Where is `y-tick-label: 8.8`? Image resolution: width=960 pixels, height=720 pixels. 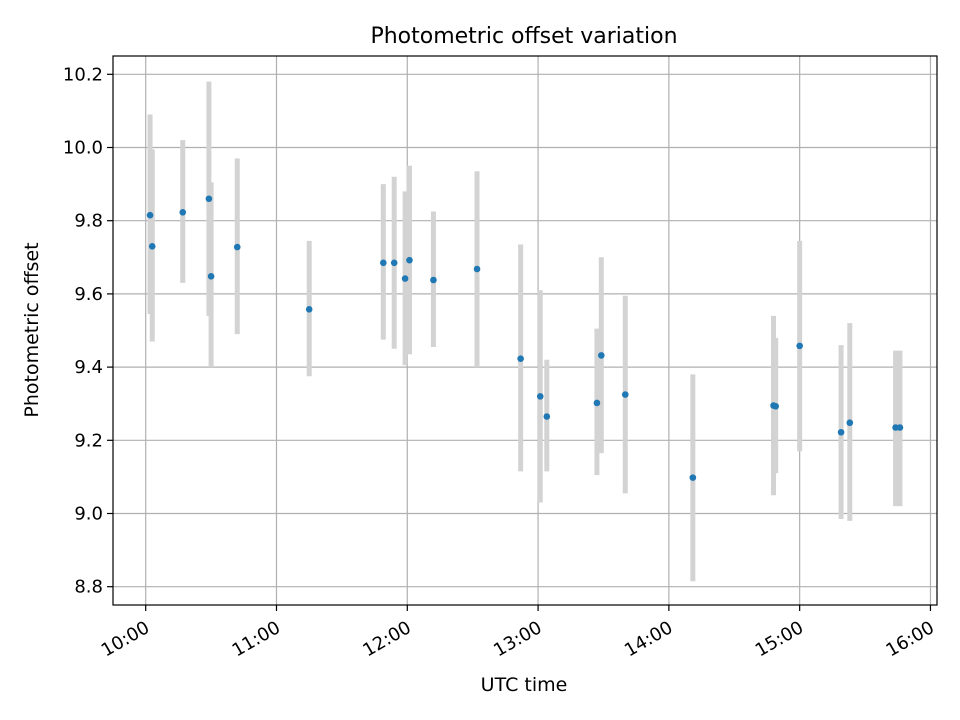 y-tick-label: 8.8 is located at coordinates (88, 587).